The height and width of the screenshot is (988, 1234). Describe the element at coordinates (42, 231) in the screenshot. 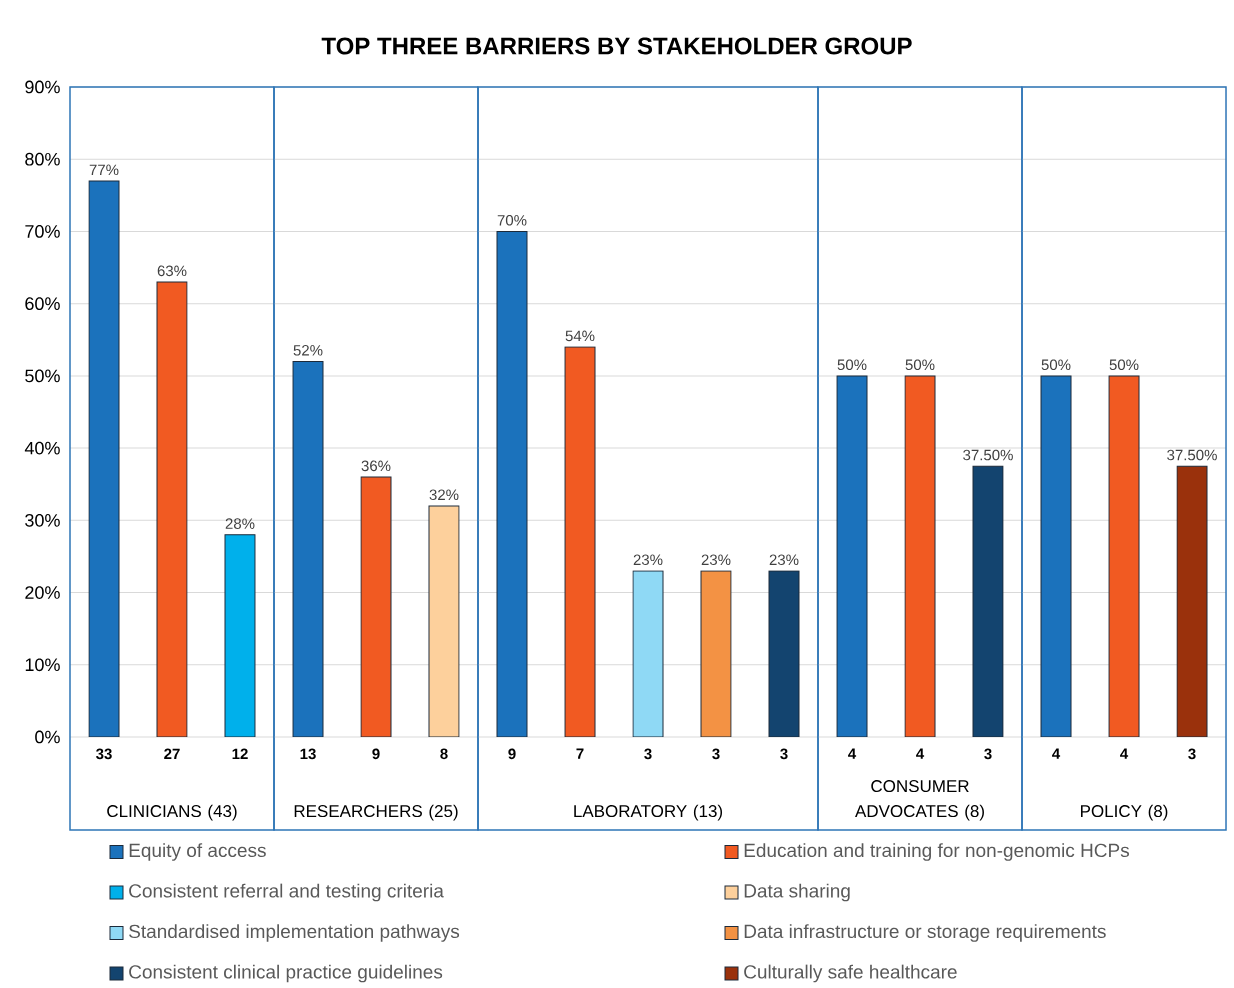

I see `y-tick-label: 70%` at that location.